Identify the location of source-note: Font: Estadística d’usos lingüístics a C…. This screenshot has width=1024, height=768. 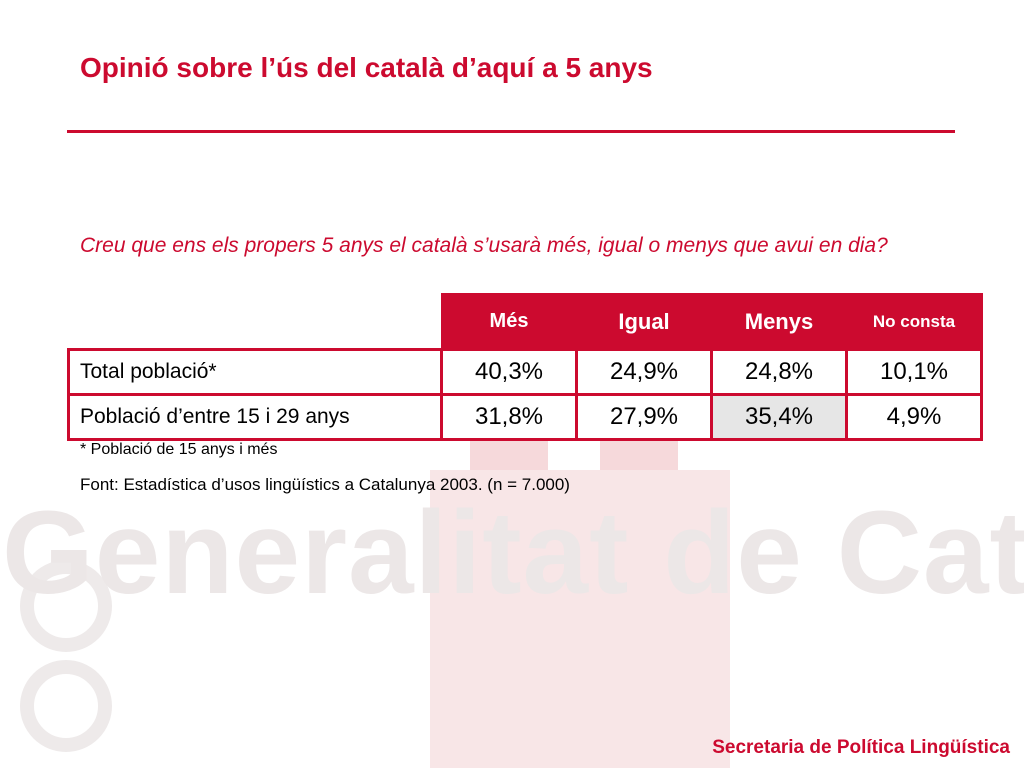
(325, 484).